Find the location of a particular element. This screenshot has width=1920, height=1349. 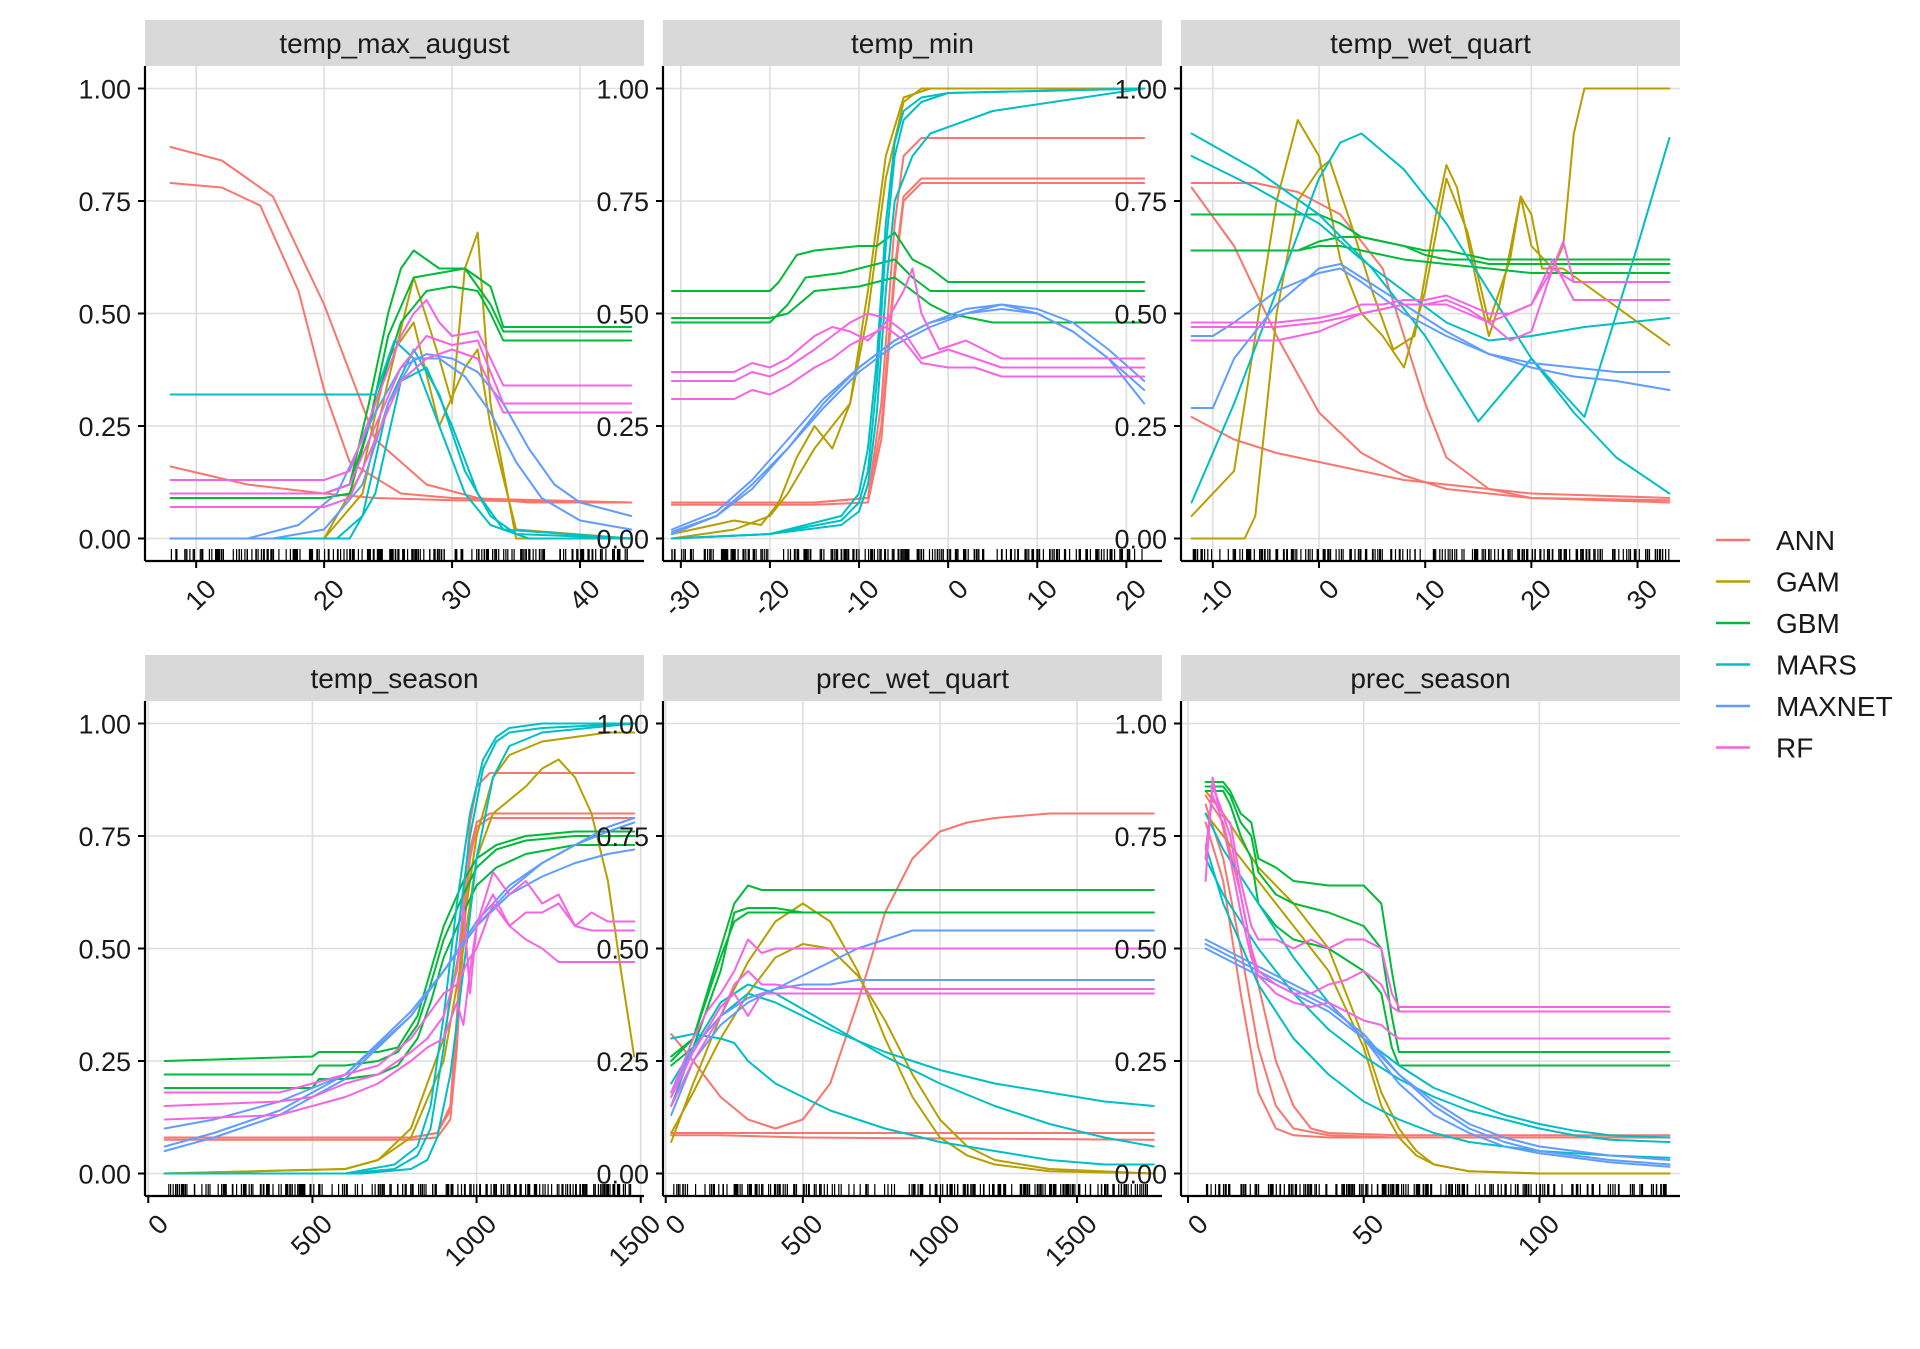

facet-strip-label: prec_wet_quart is located at coordinates (912, 678).